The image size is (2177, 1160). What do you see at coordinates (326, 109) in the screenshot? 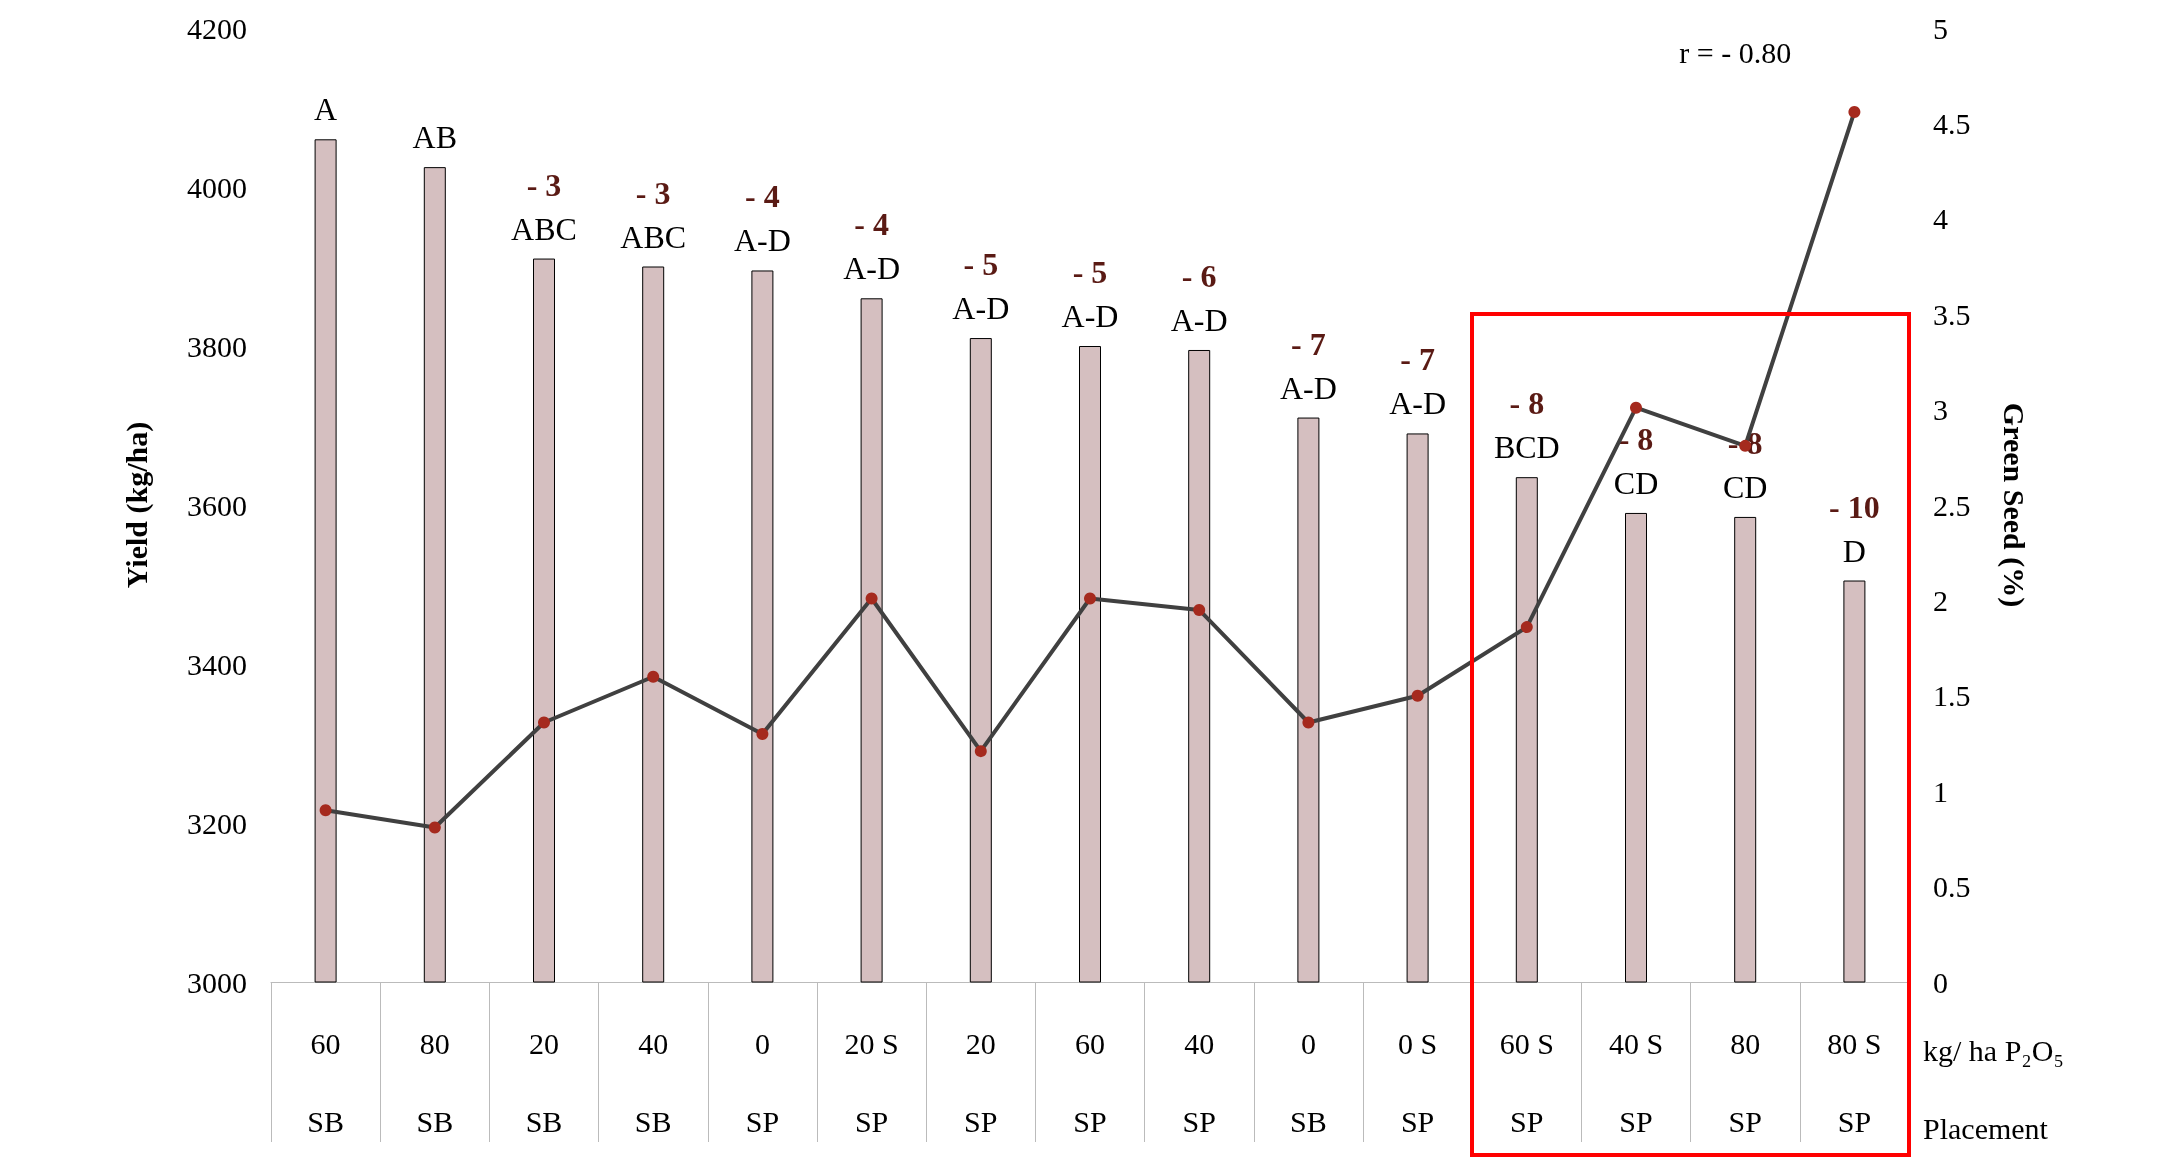
I see `annotation: A` at bounding box center [326, 109].